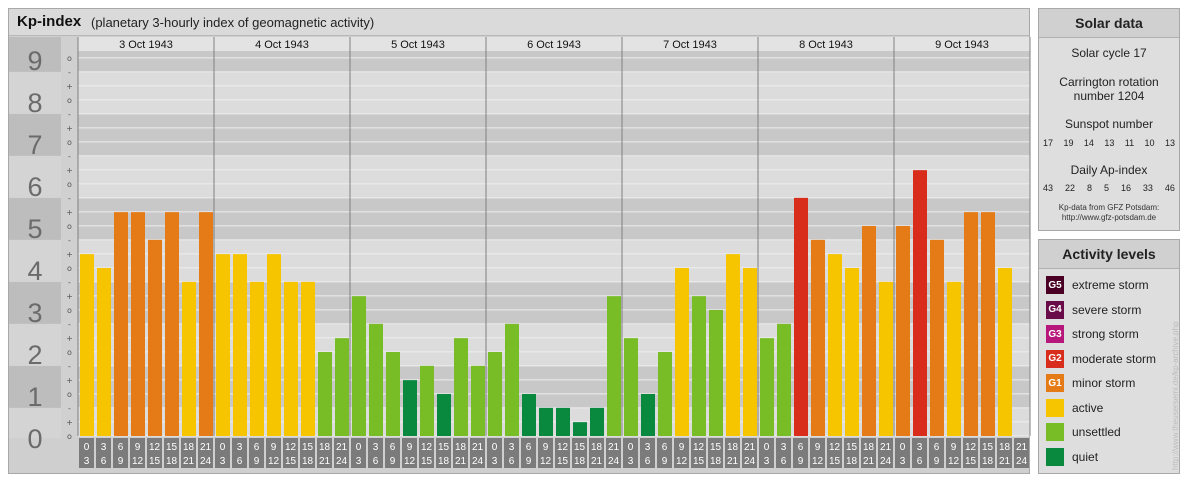 The height and width of the screenshot is (480, 1184). What do you see at coordinates (34, 439) in the screenshot?
I see `y-tick-label: 0` at bounding box center [34, 439].